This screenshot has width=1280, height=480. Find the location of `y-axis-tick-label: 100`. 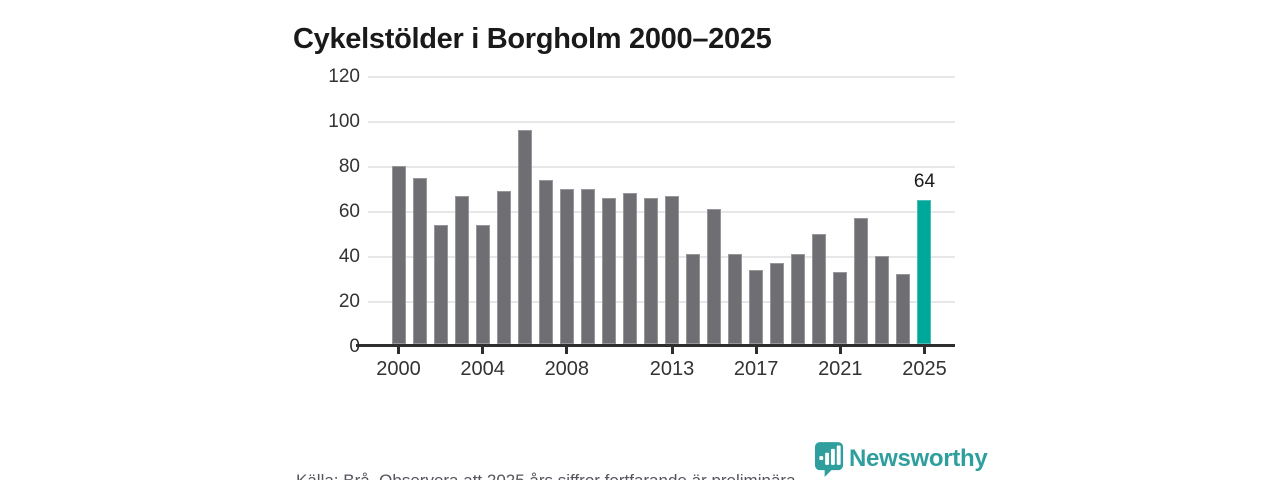

y-axis-tick-label: 100 is located at coordinates (344, 121).